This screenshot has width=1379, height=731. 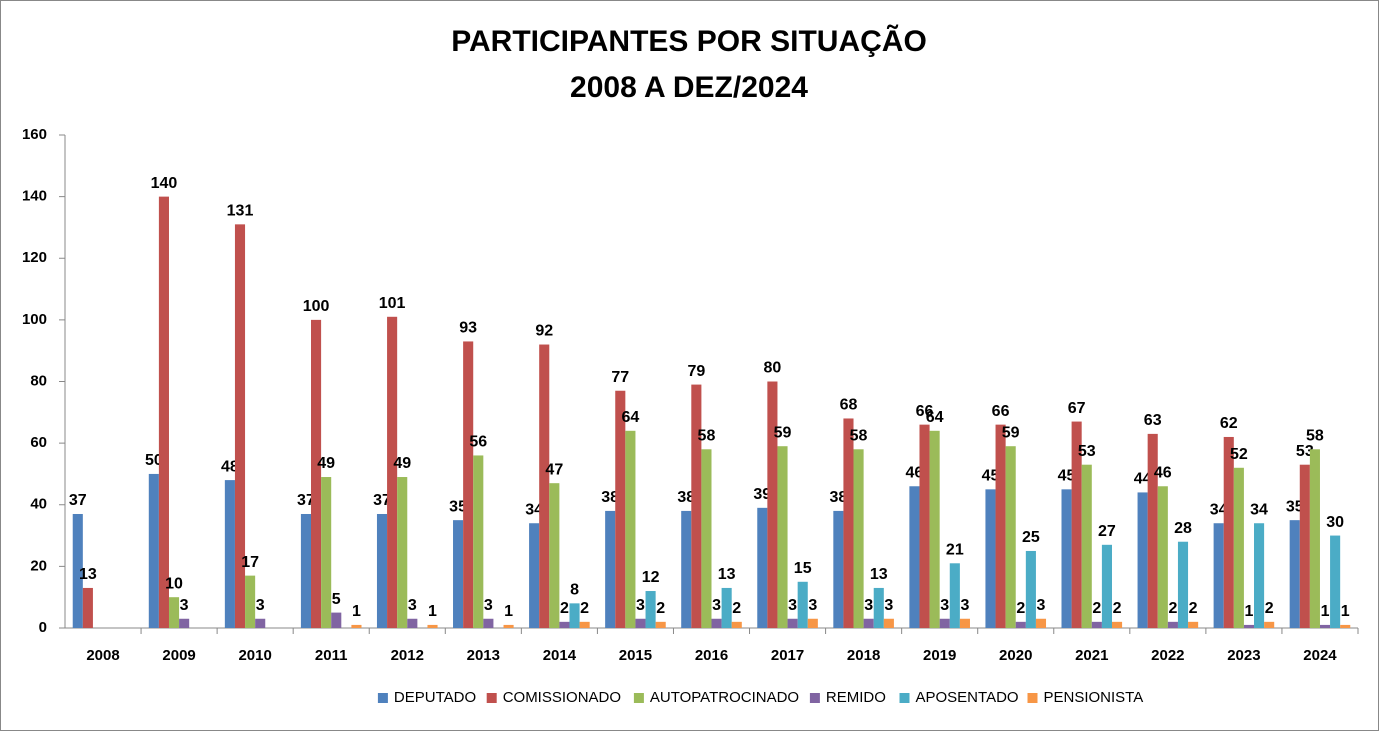 What do you see at coordinates (620, 377) in the screenshot?
I see `value-label: 77` at bounding box center [620, 377].